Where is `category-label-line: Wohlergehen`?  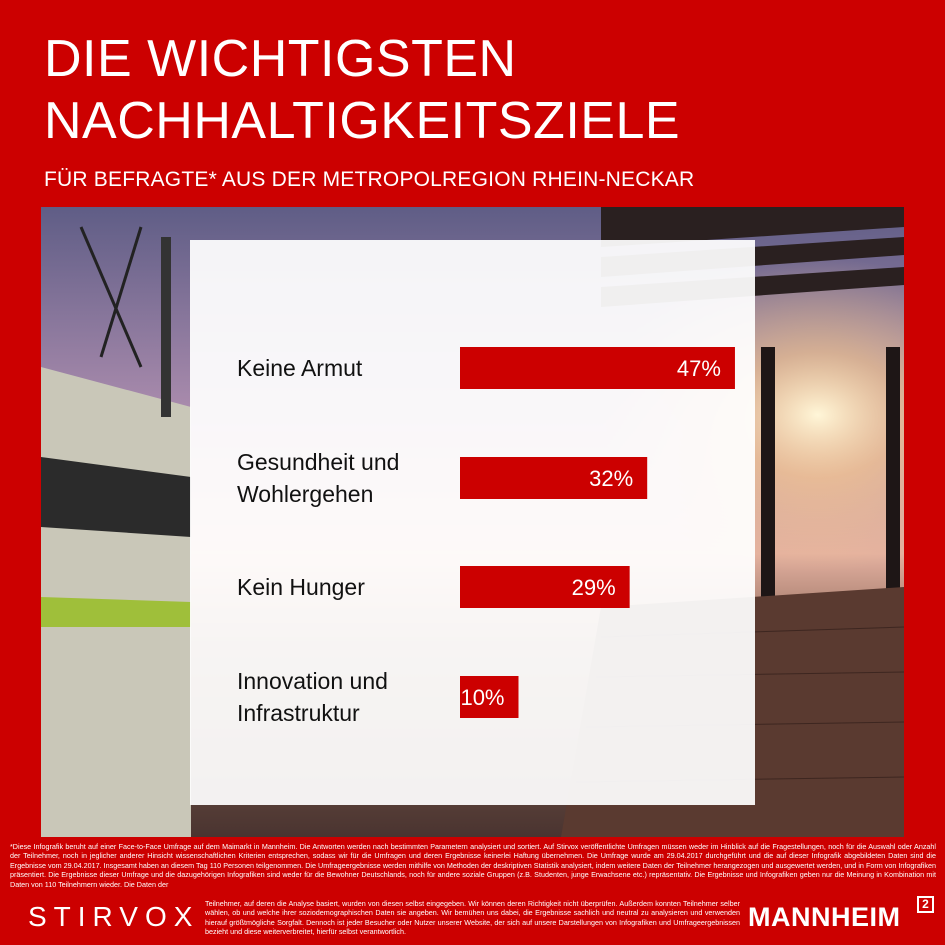 category-label-line: Wohlergehen is located at coordinates (305, 494).